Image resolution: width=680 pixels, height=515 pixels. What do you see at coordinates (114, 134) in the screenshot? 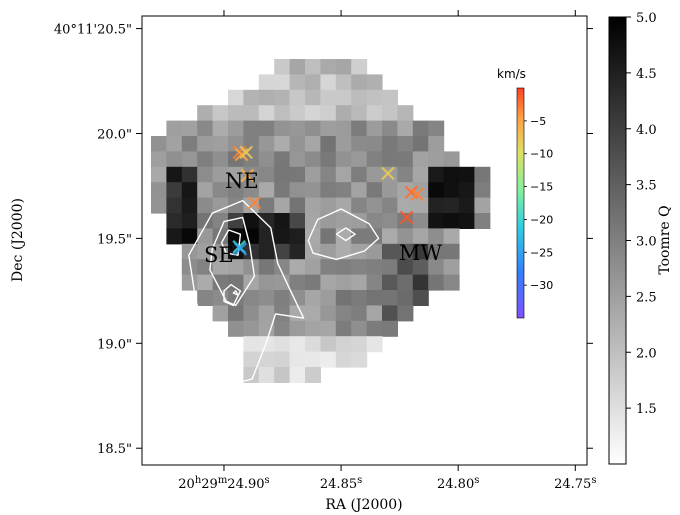
I see `y-tick-label: 20.0"` at bounding box center [114, 134].